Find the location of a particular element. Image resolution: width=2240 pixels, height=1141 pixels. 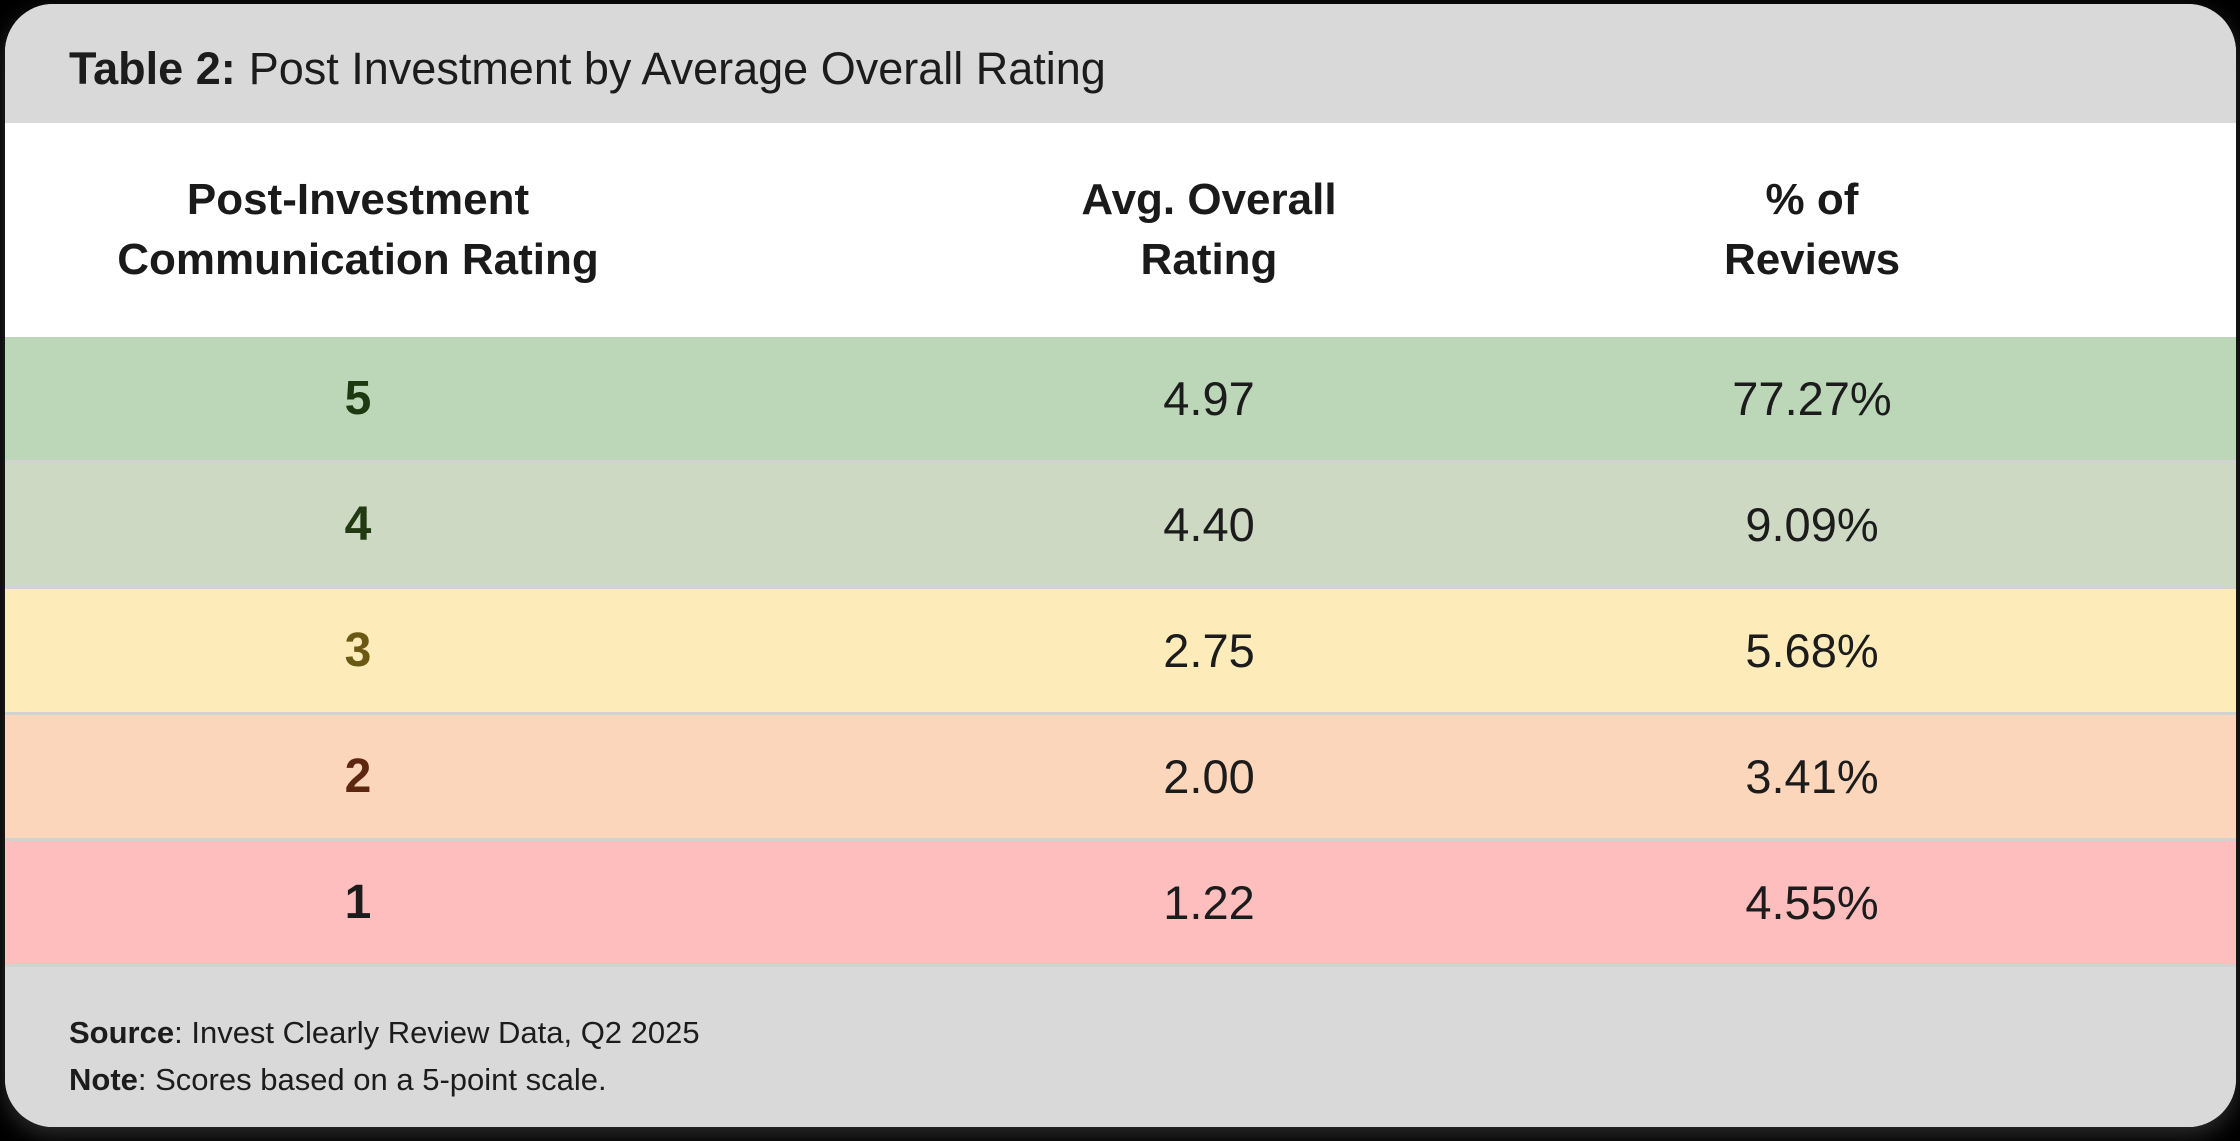

note-label: Note is located at coordinates (103, 1079).